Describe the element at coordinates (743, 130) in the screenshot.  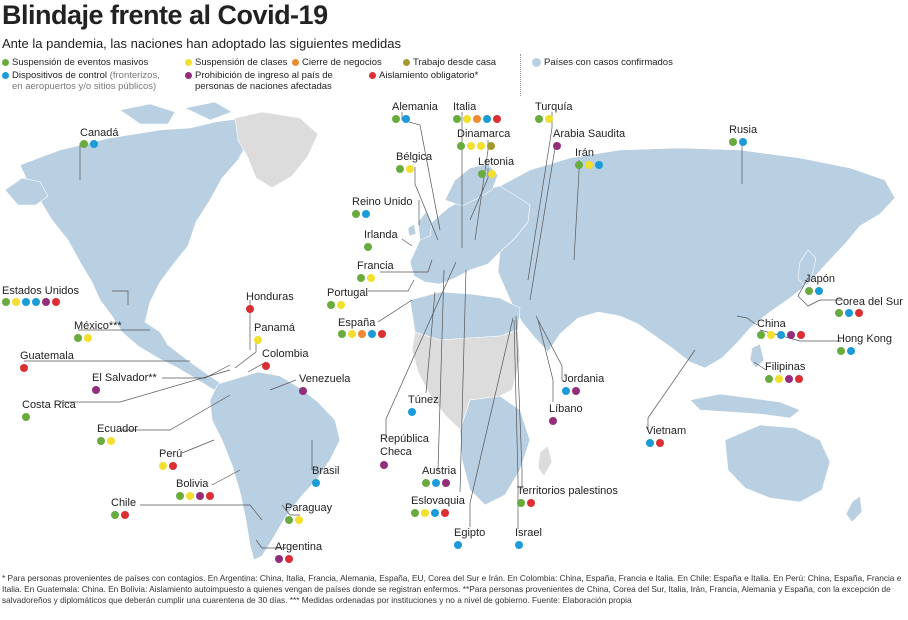
I see `country-label-rusia: Rusia` at that location.